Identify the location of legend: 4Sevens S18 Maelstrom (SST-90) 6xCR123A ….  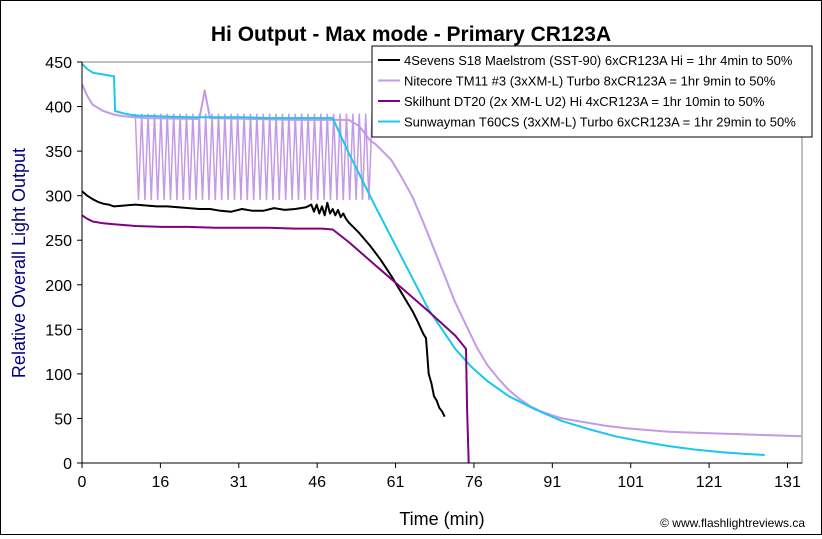
(592, 91).